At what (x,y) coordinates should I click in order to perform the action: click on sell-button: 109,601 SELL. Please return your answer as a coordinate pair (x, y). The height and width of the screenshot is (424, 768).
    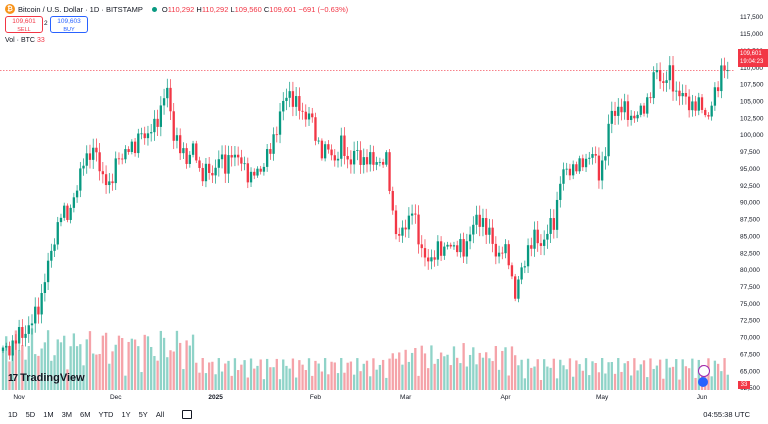
    Looking at the image, I should click on (24, 24).